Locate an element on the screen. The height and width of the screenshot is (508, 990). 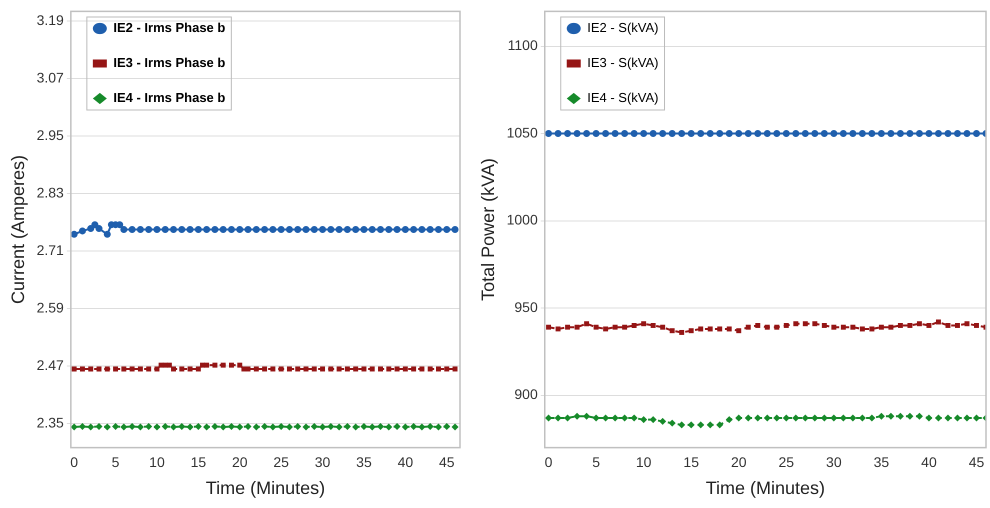
x-tick-label: 30 is located at coordinates (834, 462).